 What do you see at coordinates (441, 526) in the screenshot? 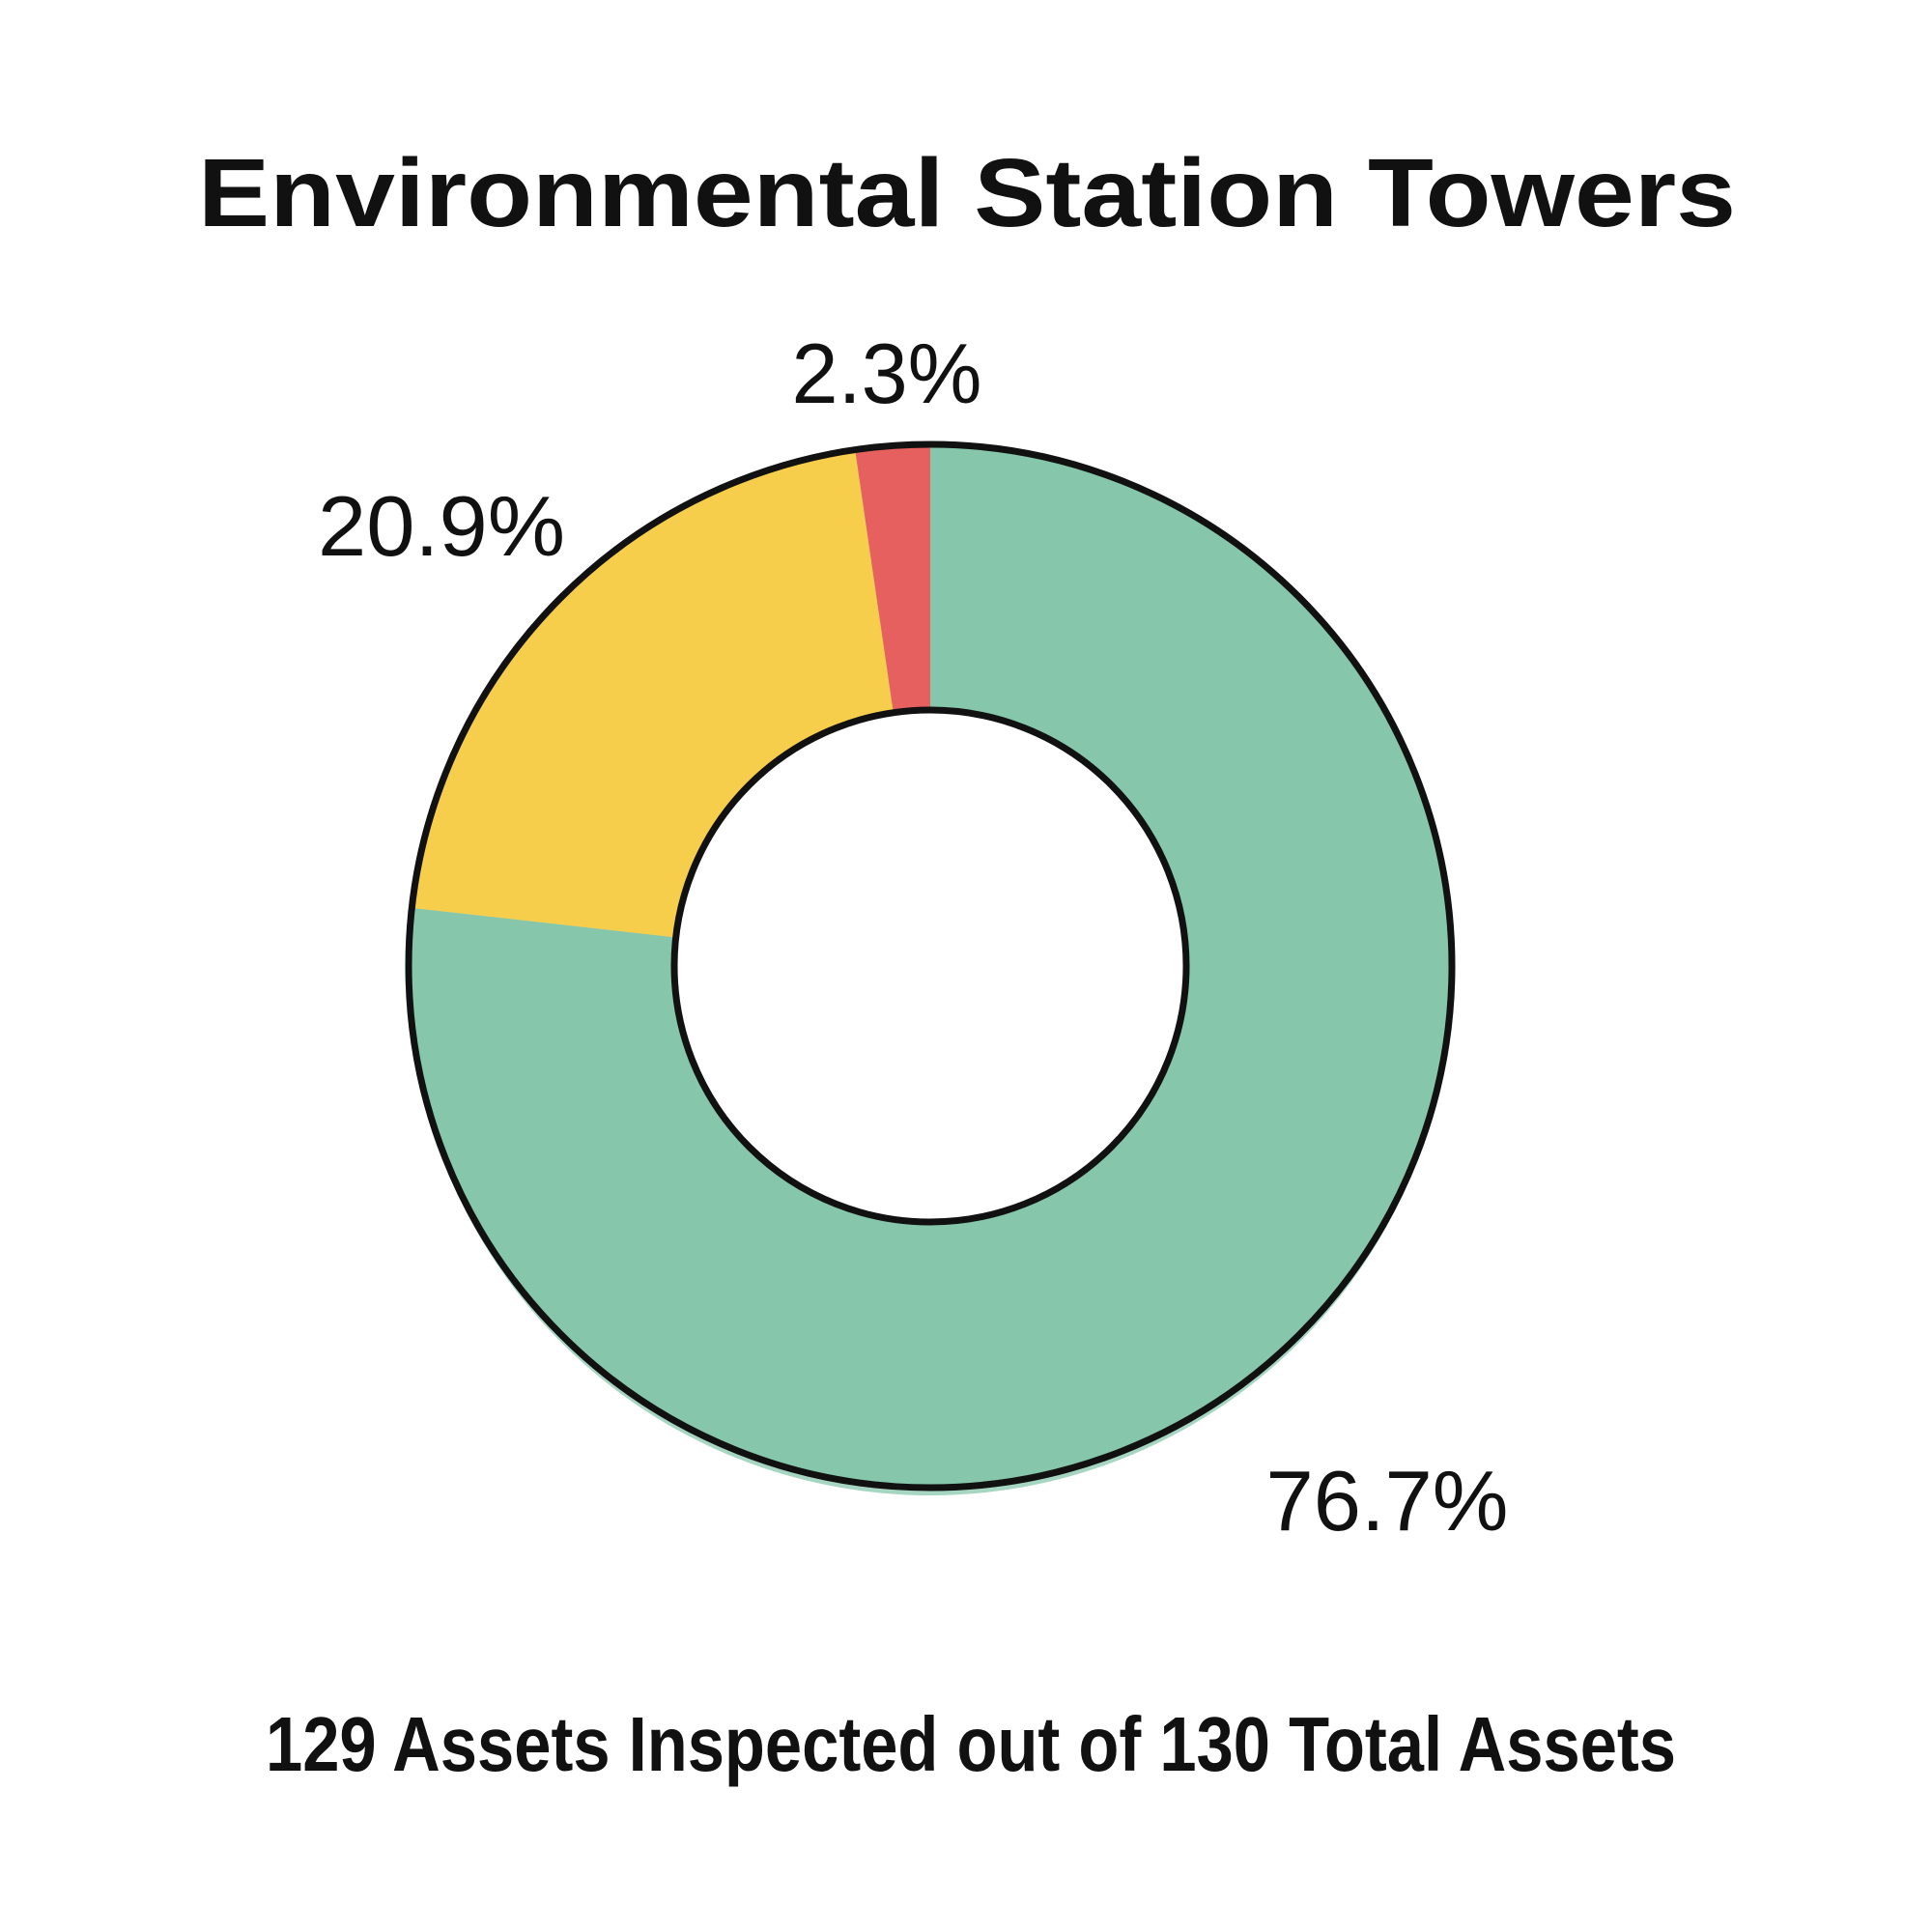
I see `slice-label-yellow: 20.9%` at bounding box center [441, 526].